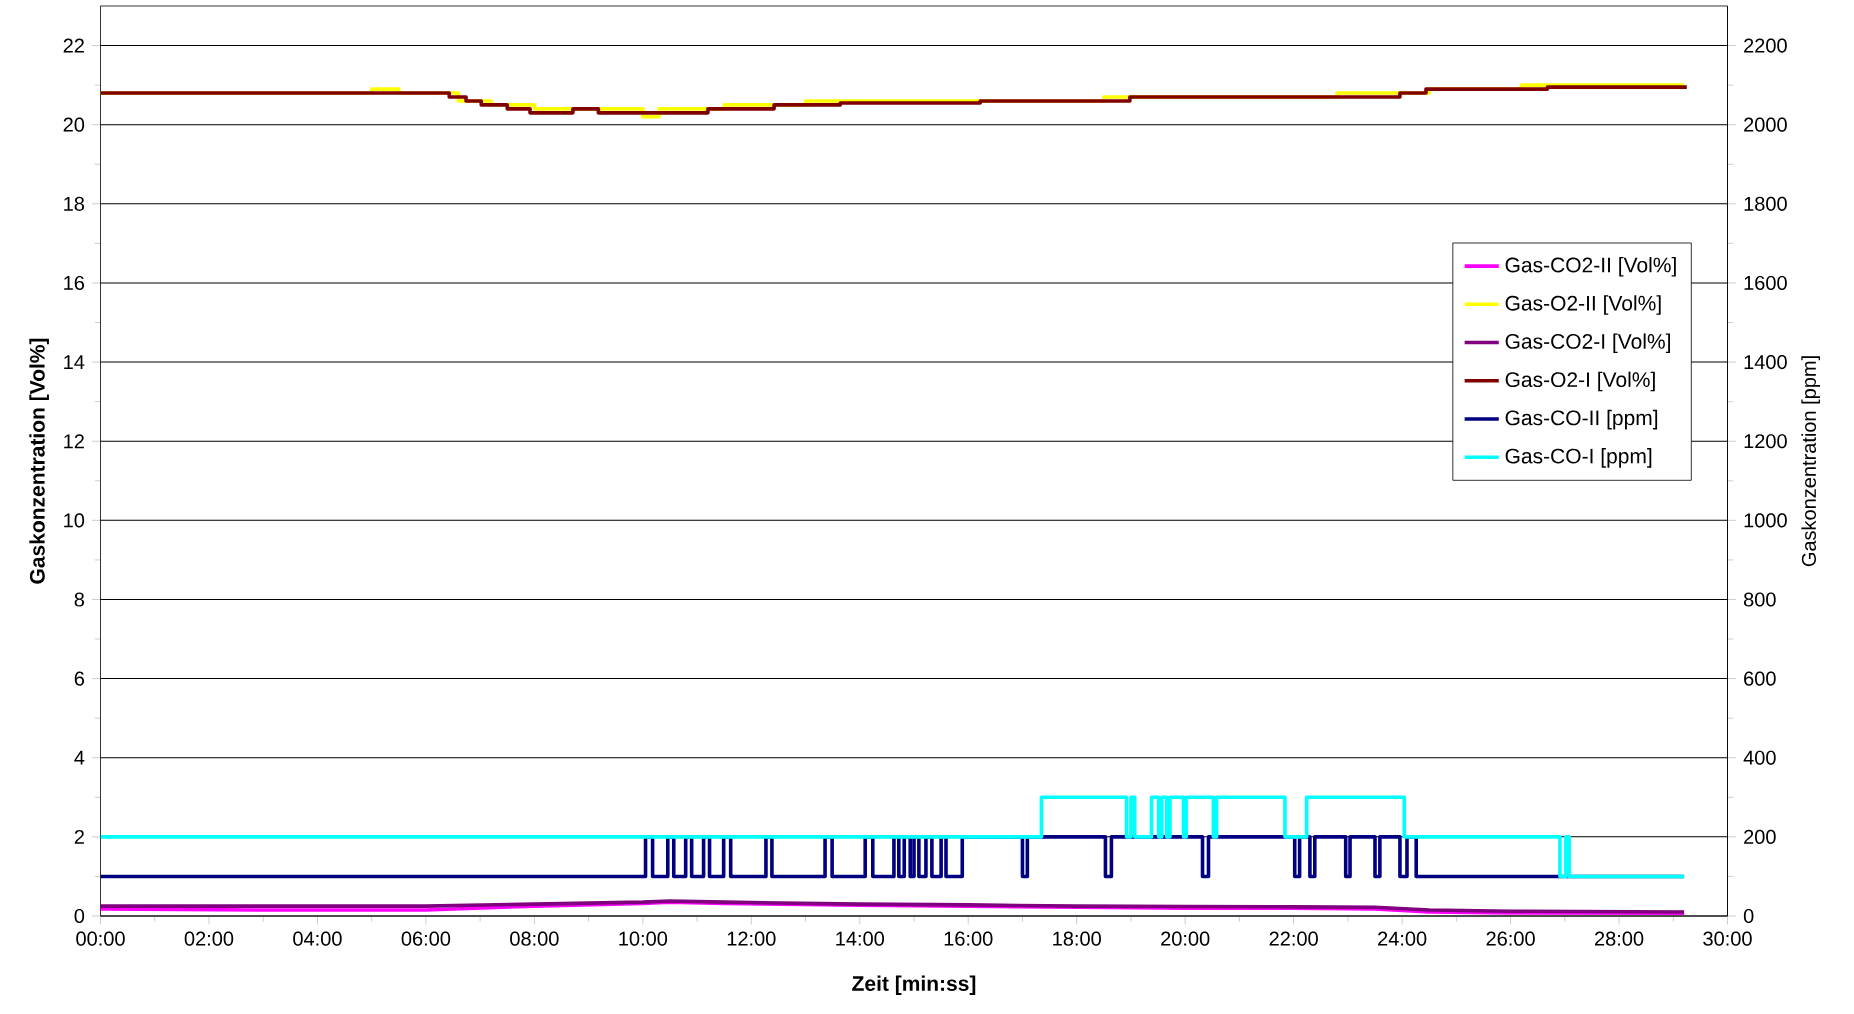 Image resolution: width=1854 pixels, height=1014 pixels. Describe the element at coordinates (1578, 458) in the screenshot. I see `legend-label: Gas-CO-I [ppm]` at that location.